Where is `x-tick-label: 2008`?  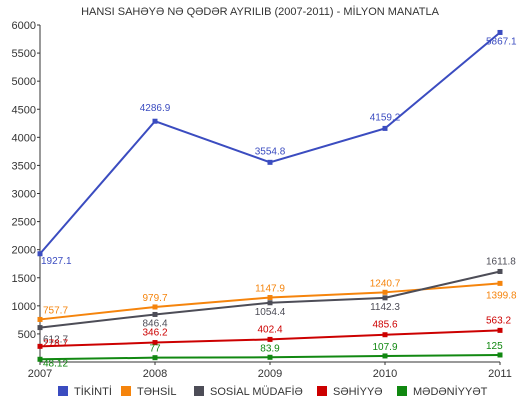 x-tick-label: 2008 is located at coordinates (155, 374).